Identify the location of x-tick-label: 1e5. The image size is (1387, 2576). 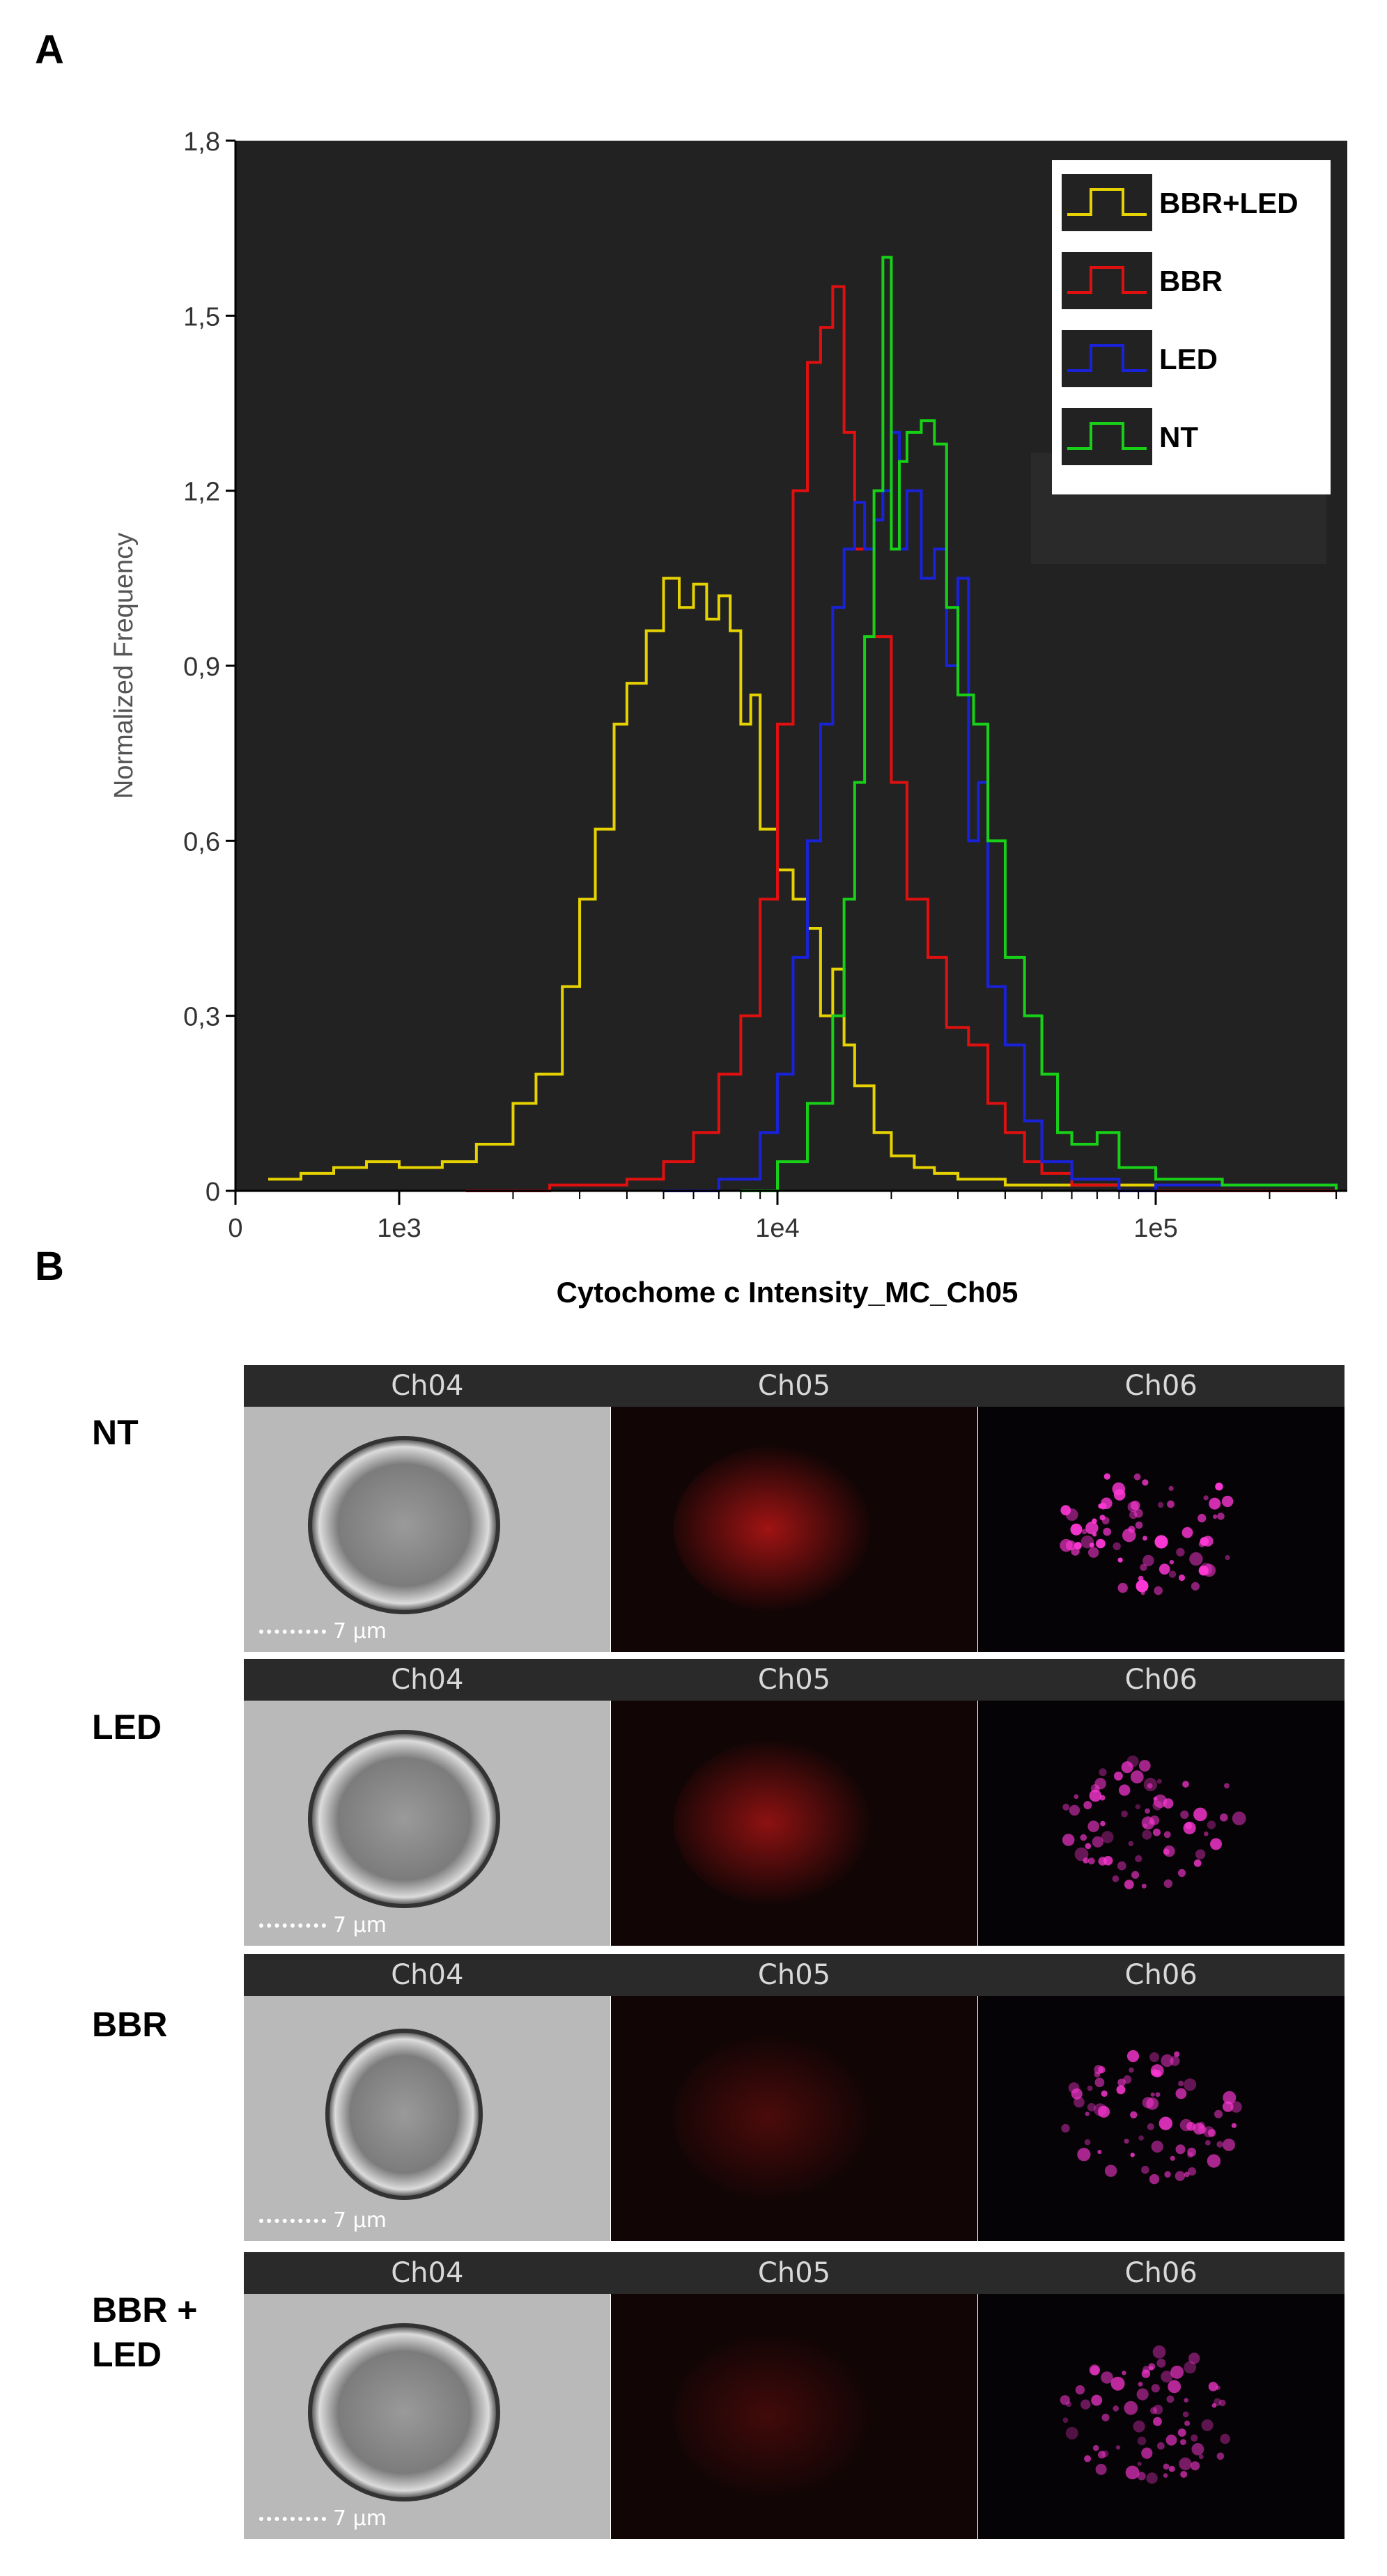
(1155, 1228).